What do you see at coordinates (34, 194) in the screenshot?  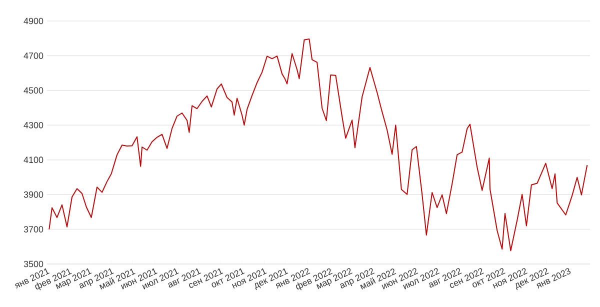 I see `y-tick-label: 3900` at bounding box center [34, 194].